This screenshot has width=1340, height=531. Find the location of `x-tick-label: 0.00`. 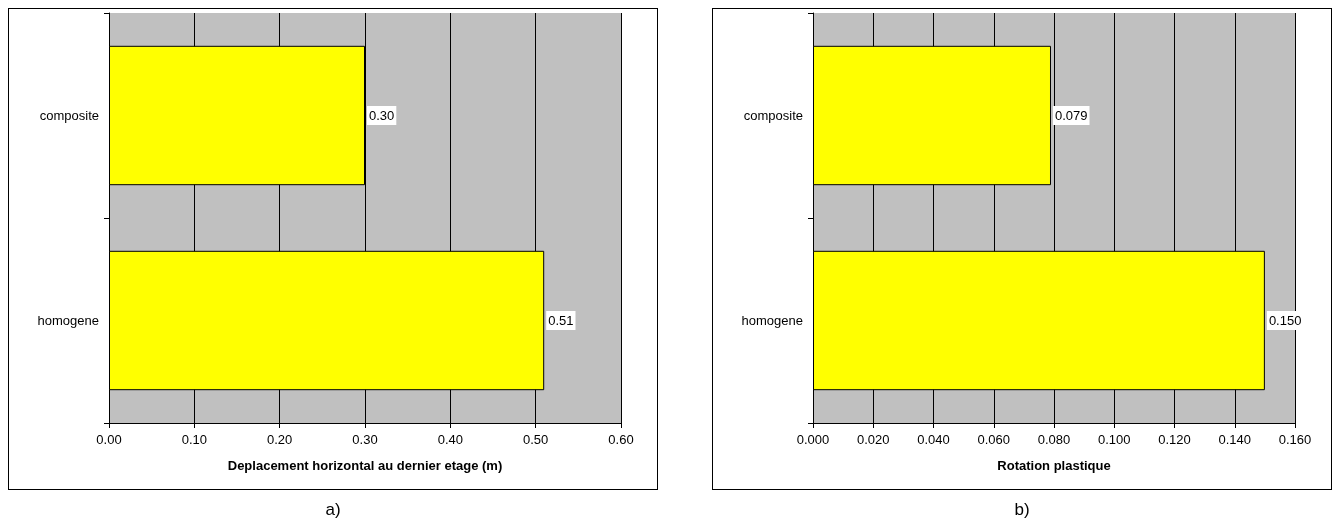

x-tick-label: 0.00 is located at coordinates (109, 439).